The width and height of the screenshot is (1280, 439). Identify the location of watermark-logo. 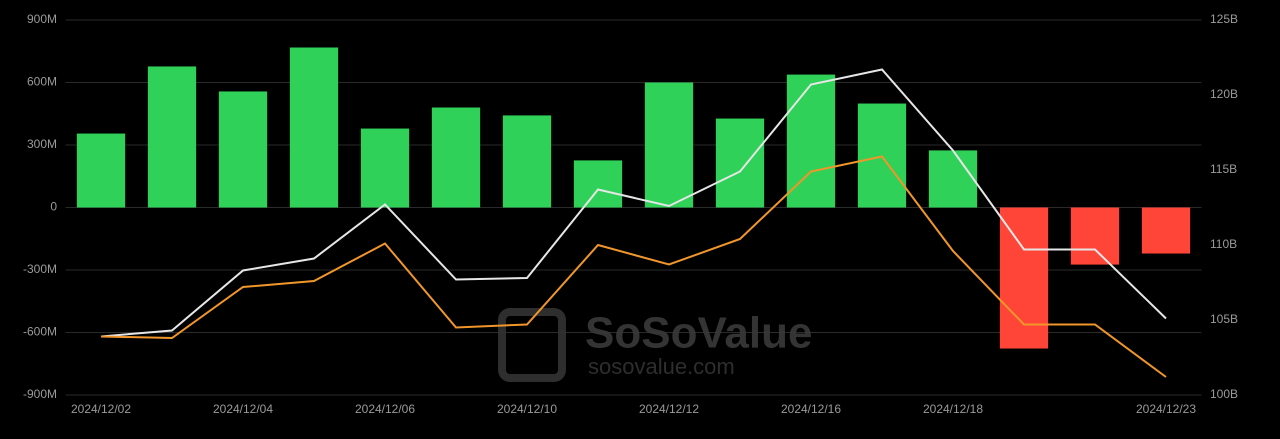
(532, 345).